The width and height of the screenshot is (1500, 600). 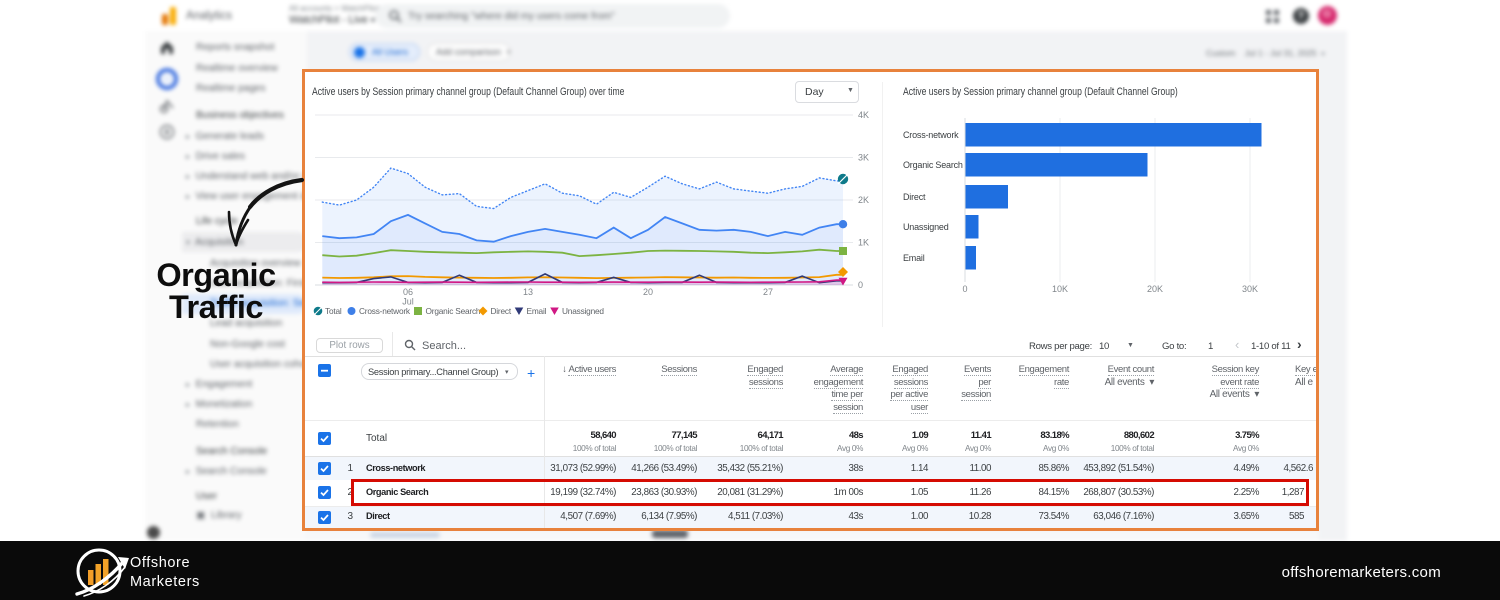 I want to click on svg-text: 30K, so click(x=1250, y=289).